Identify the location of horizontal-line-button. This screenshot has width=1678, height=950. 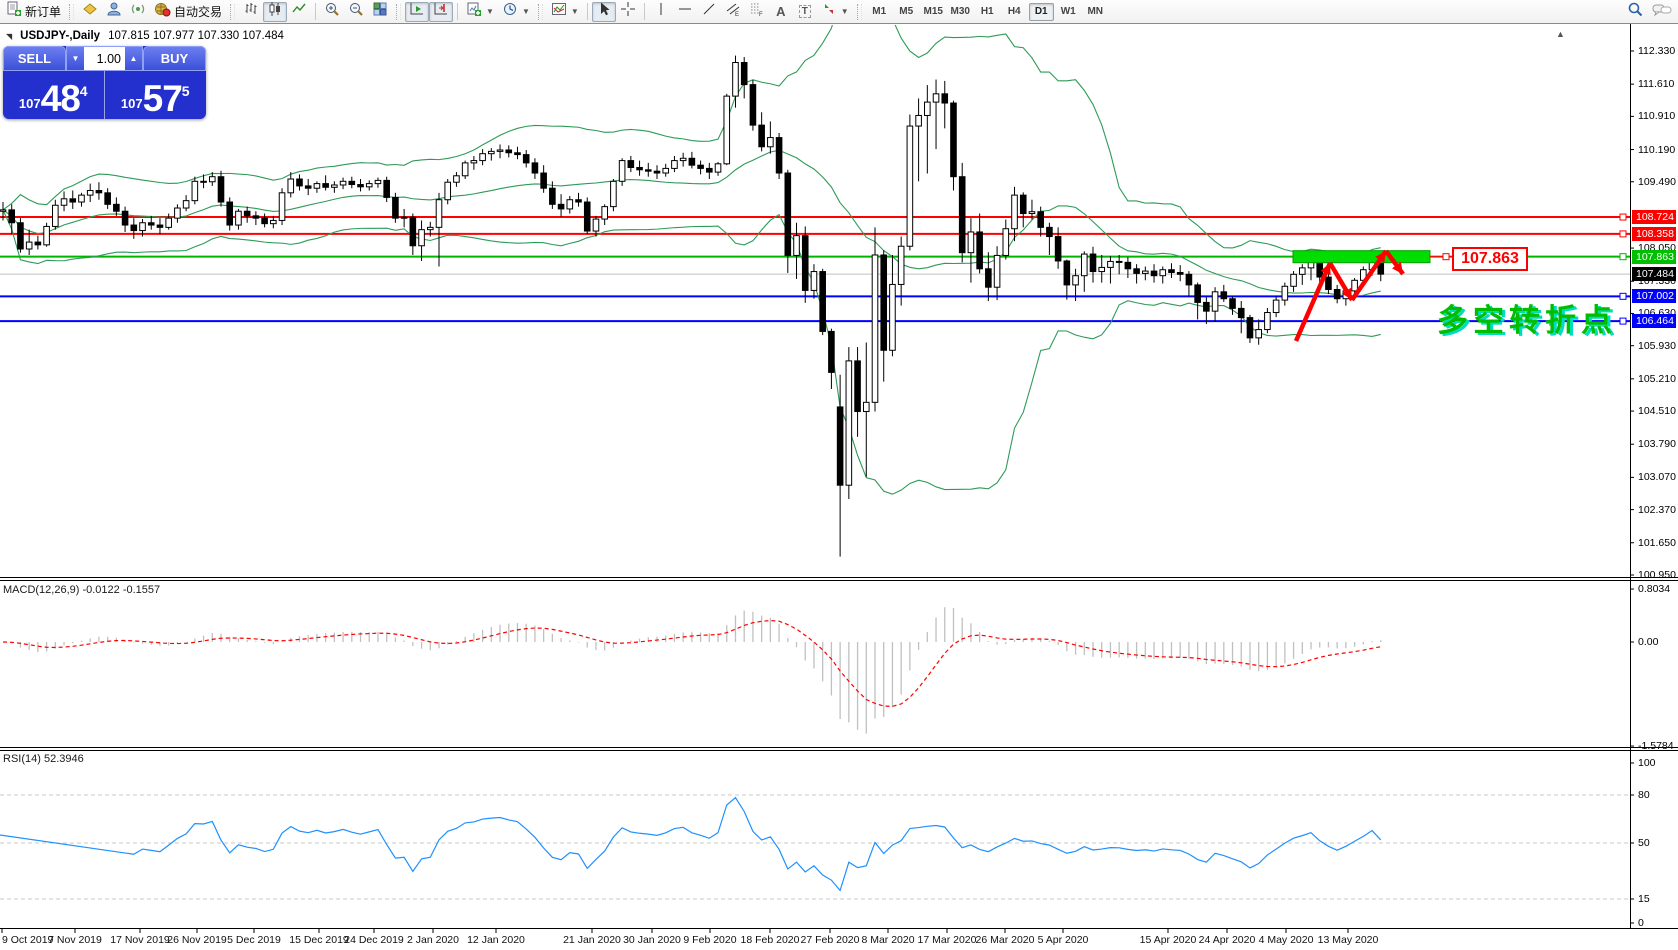
(685, 12).